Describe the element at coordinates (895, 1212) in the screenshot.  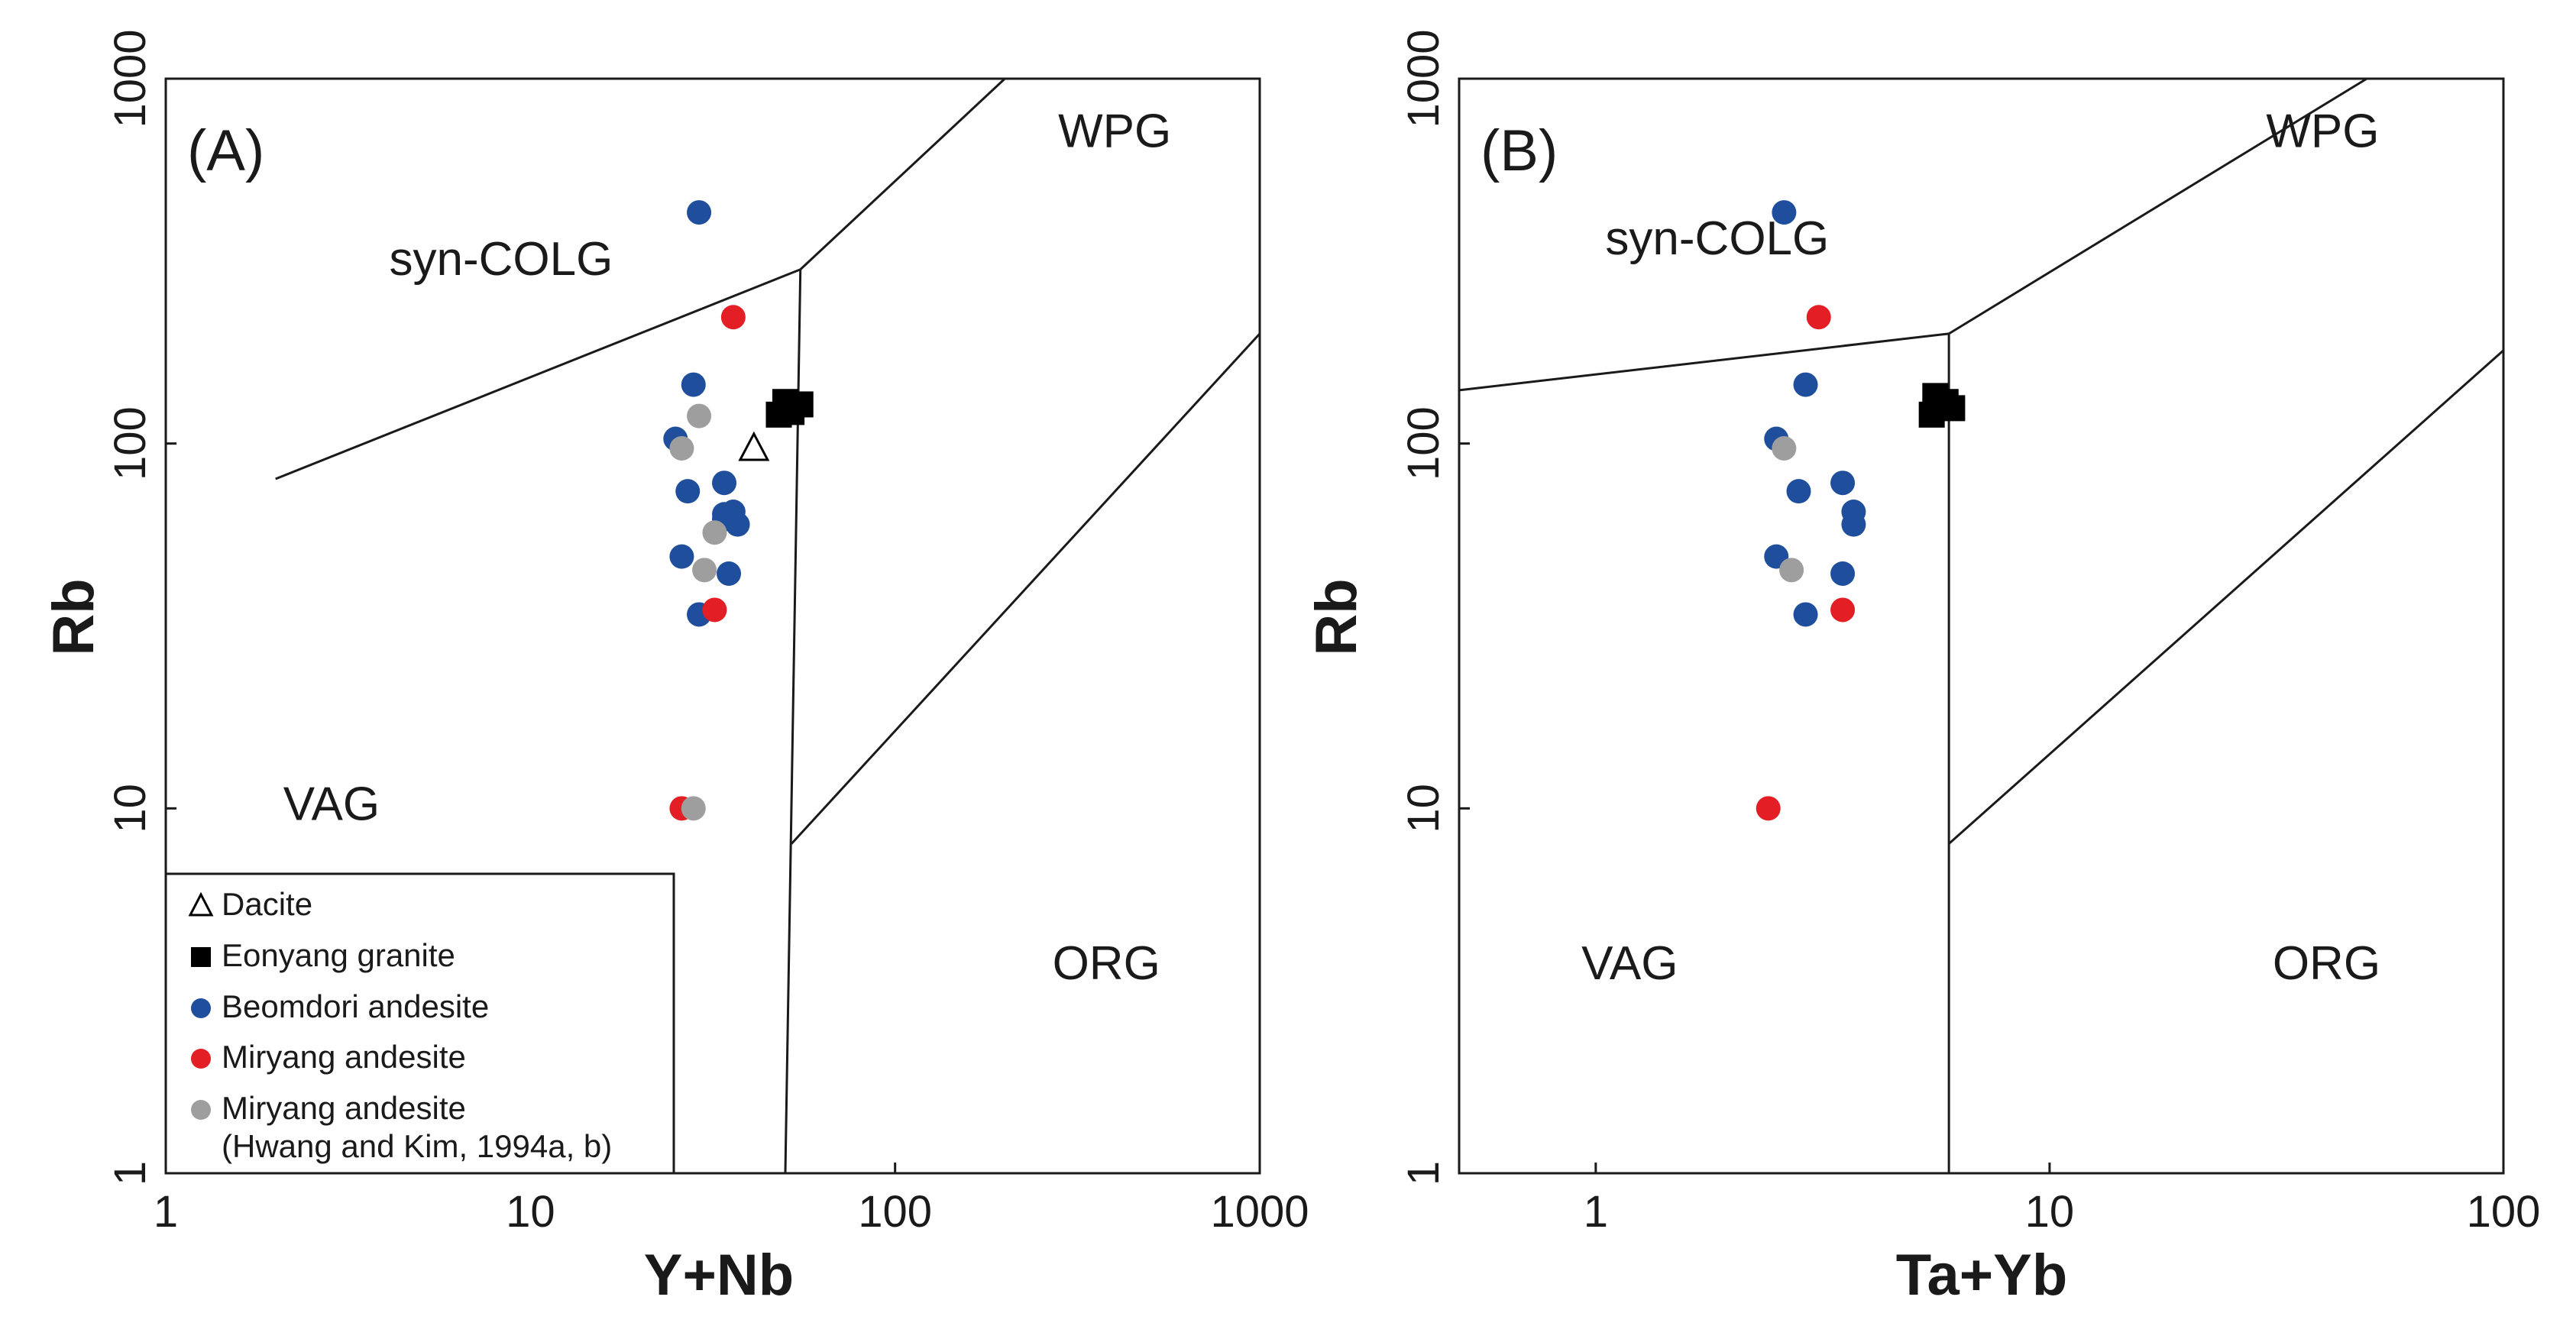
I see `panel-a-x-tick-label: 100` at that location.